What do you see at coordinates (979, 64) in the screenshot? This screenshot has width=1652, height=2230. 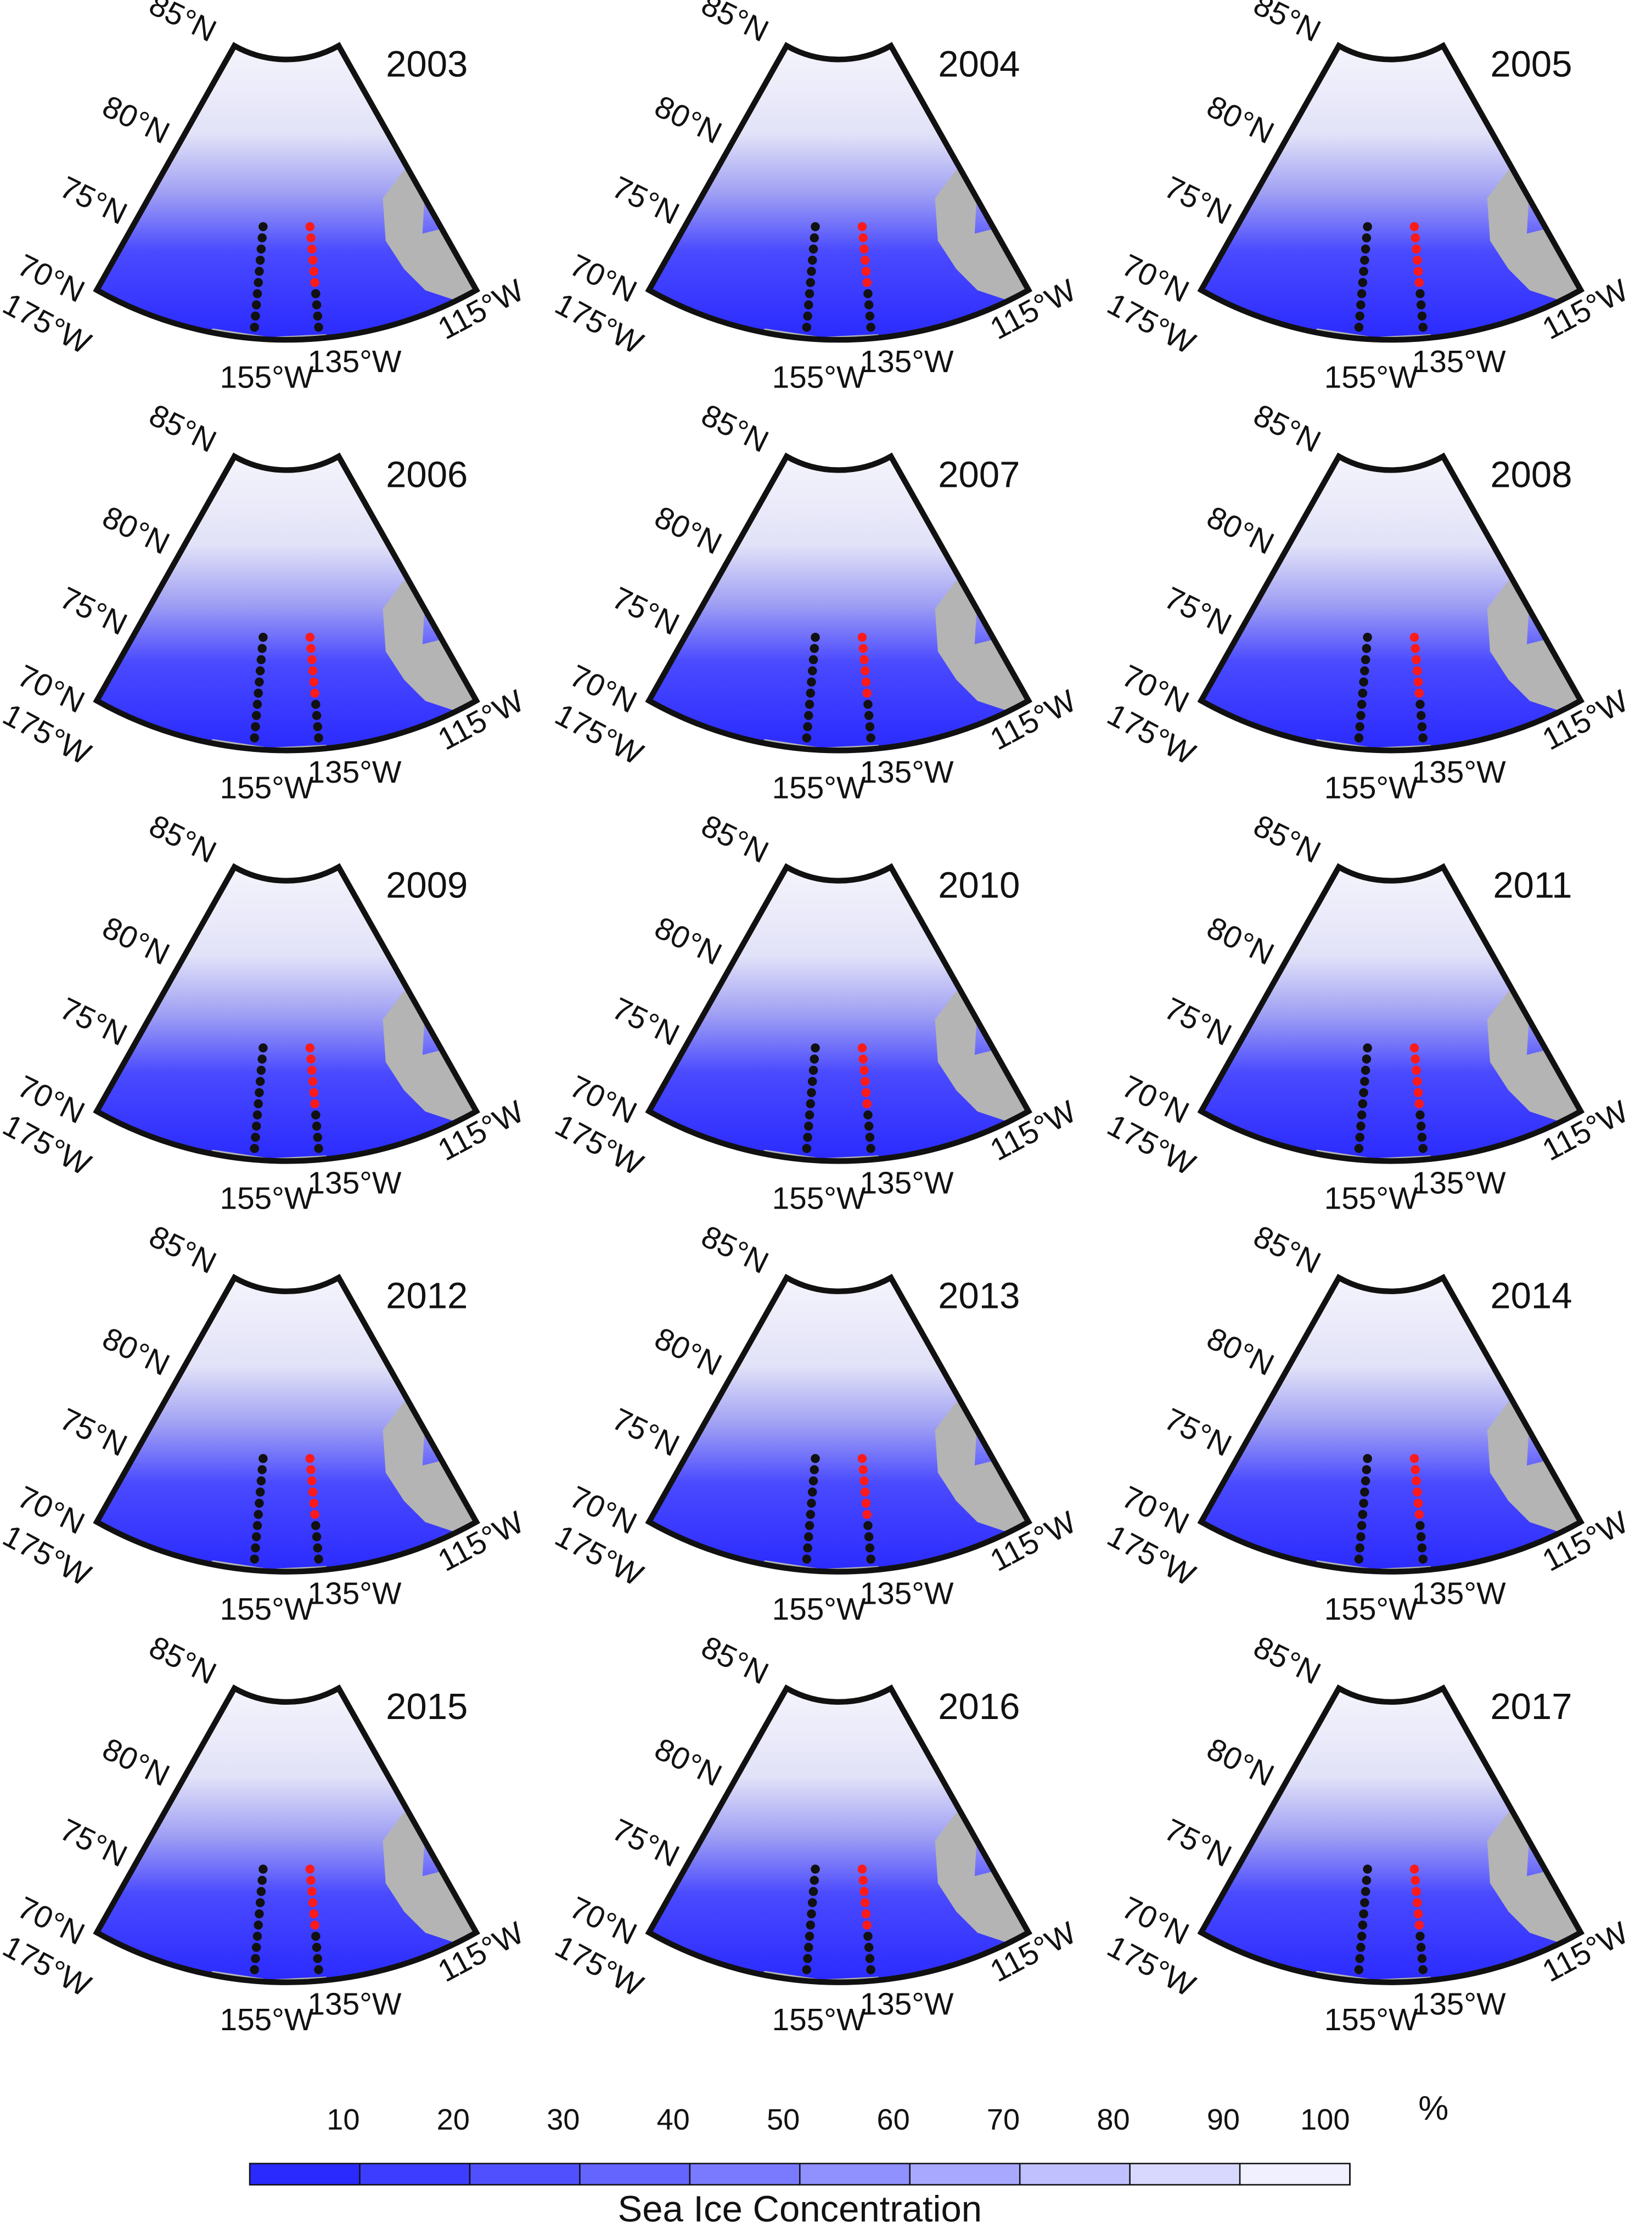 I see `year-label: 2004` at bounding box center [979, 64].